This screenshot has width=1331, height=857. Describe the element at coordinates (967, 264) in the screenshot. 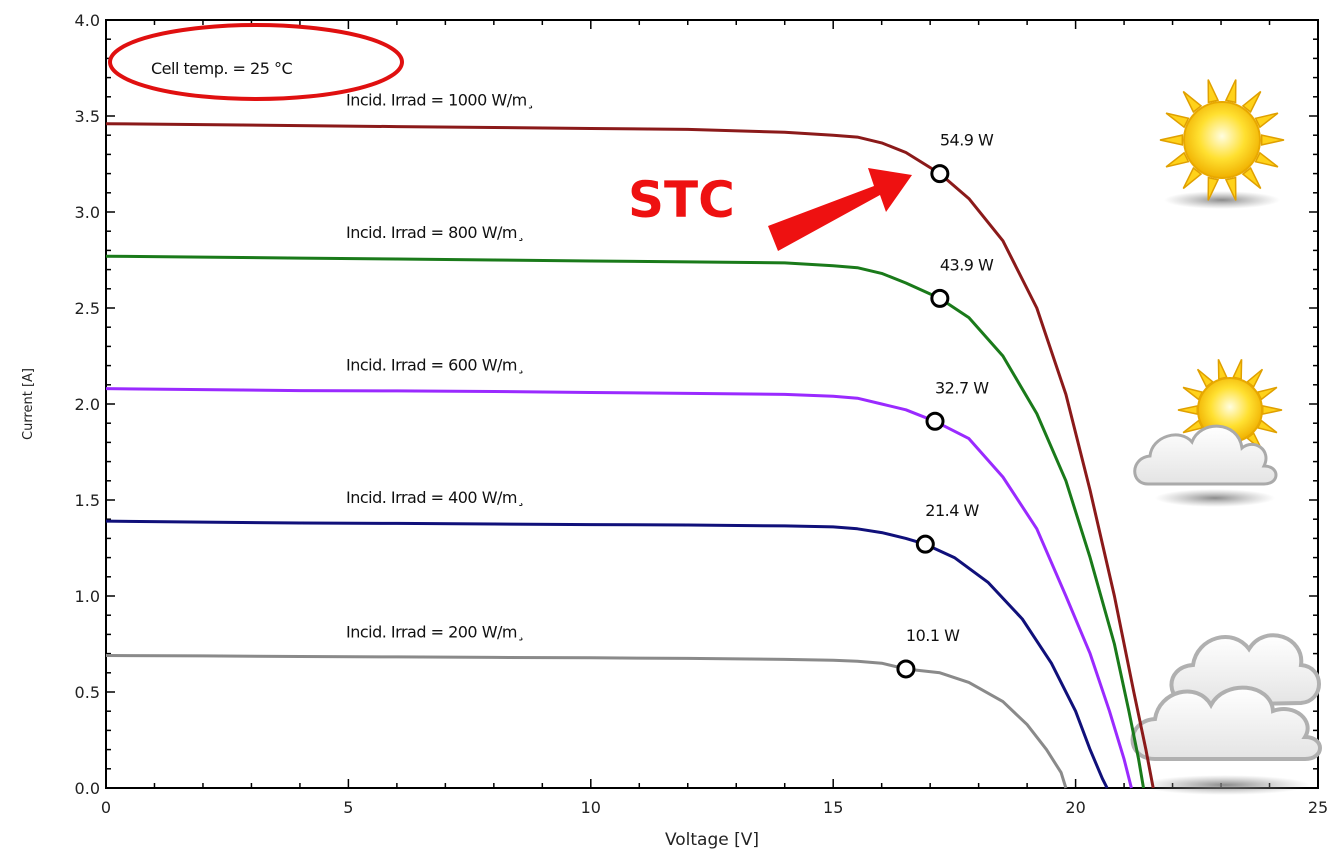

I see `power-label: 43.9 W` at that location.